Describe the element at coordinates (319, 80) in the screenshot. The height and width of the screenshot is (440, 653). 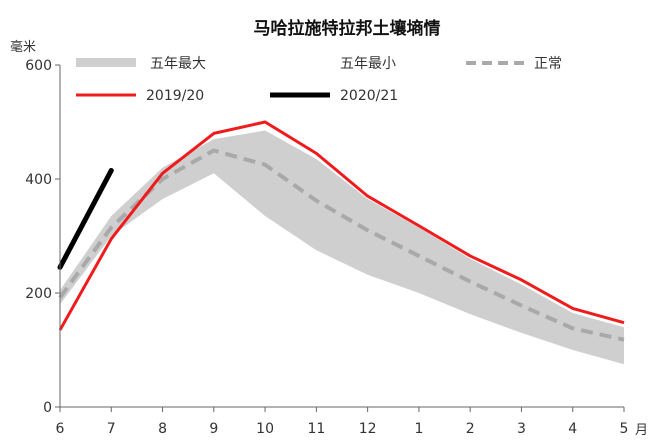
I see `legend: 五年最大 五年最小 正常 2019/20 2020/21` at that location.